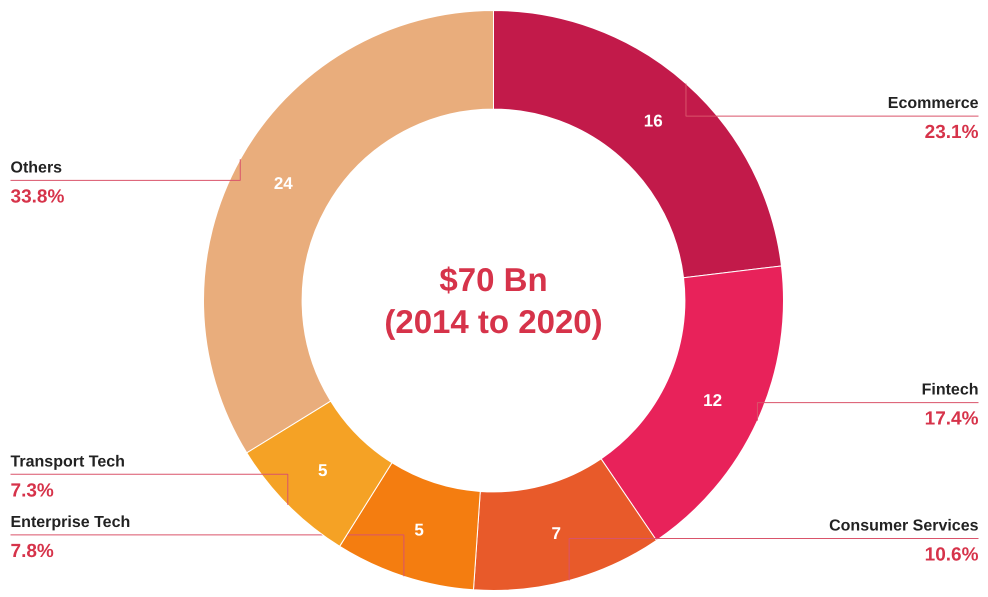 The image size is (988, 597). Describe the element at coordinates (950, 390) in the screenshot. I see `slice-label: Fintech` at that location.